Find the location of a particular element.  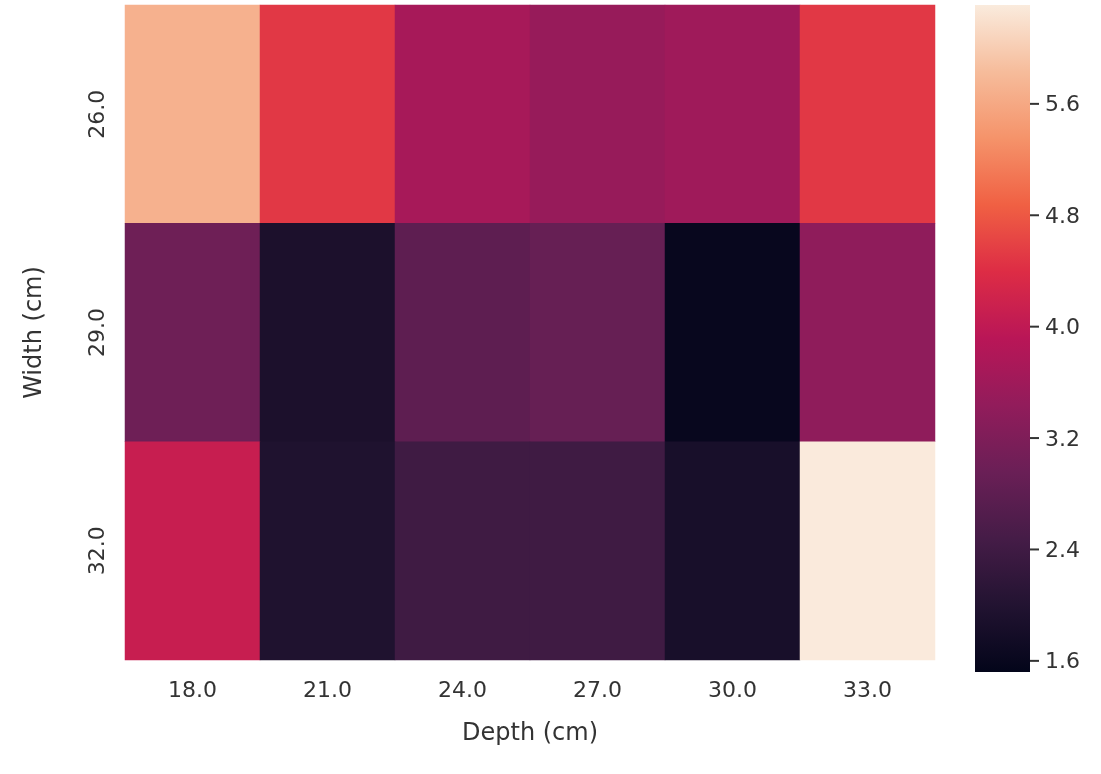

x-tick-label: 30.0 is located at coordinates (732, 689).